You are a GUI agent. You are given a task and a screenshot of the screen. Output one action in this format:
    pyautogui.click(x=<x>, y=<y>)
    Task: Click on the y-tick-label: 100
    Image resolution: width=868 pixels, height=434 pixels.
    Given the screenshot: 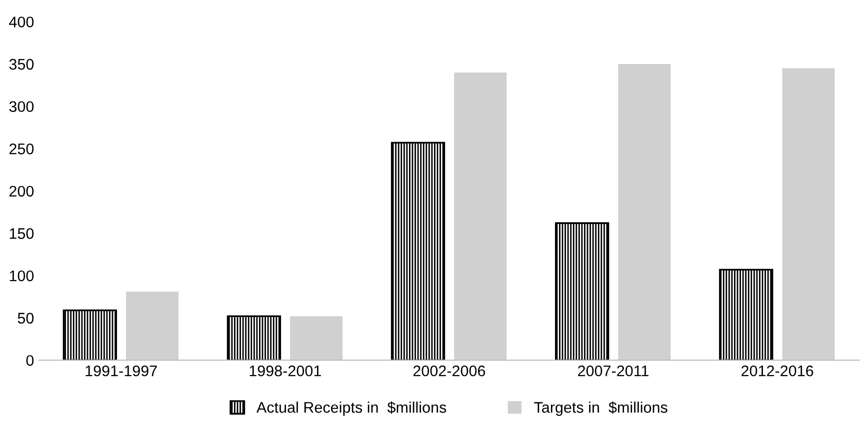 What is the action you would take?
    pyautogui.click(x=22, y=276)
    